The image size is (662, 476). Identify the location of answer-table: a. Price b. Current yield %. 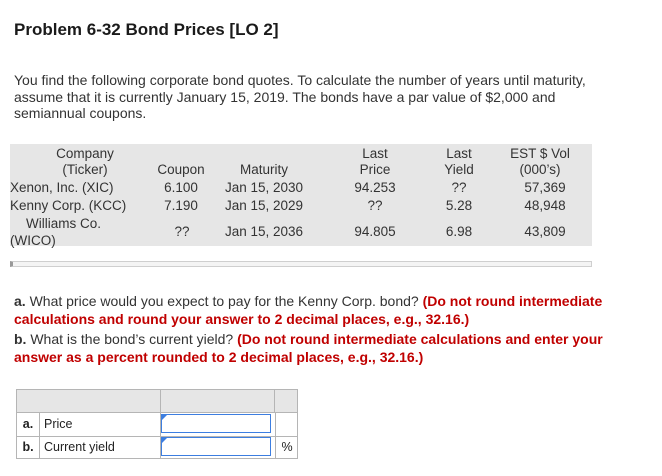
(157, 424).